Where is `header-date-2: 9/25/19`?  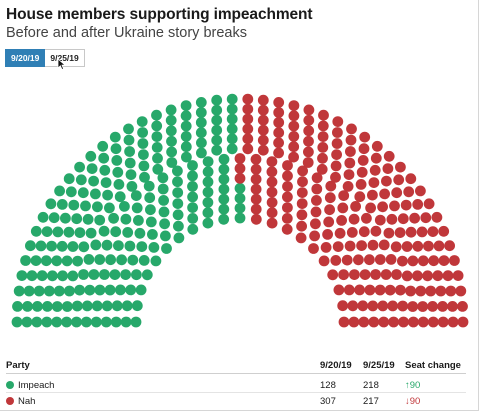
header-date-2: 9/25/19 is located at coordinates (379, 365).